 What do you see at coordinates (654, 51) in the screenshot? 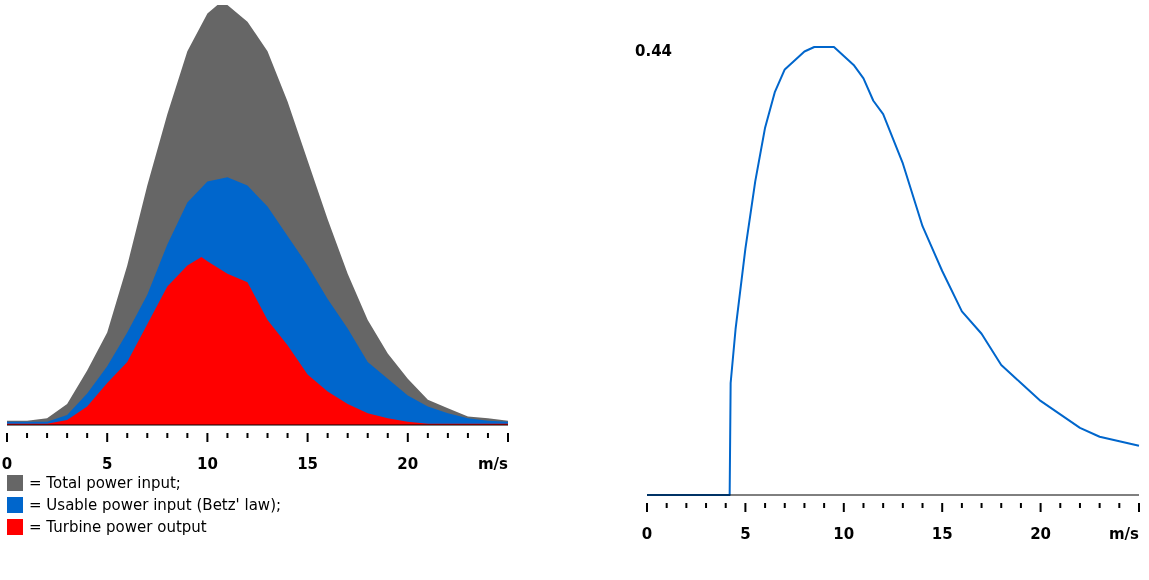
I see `annotation: 0.44` at bounding box center [654, 51].